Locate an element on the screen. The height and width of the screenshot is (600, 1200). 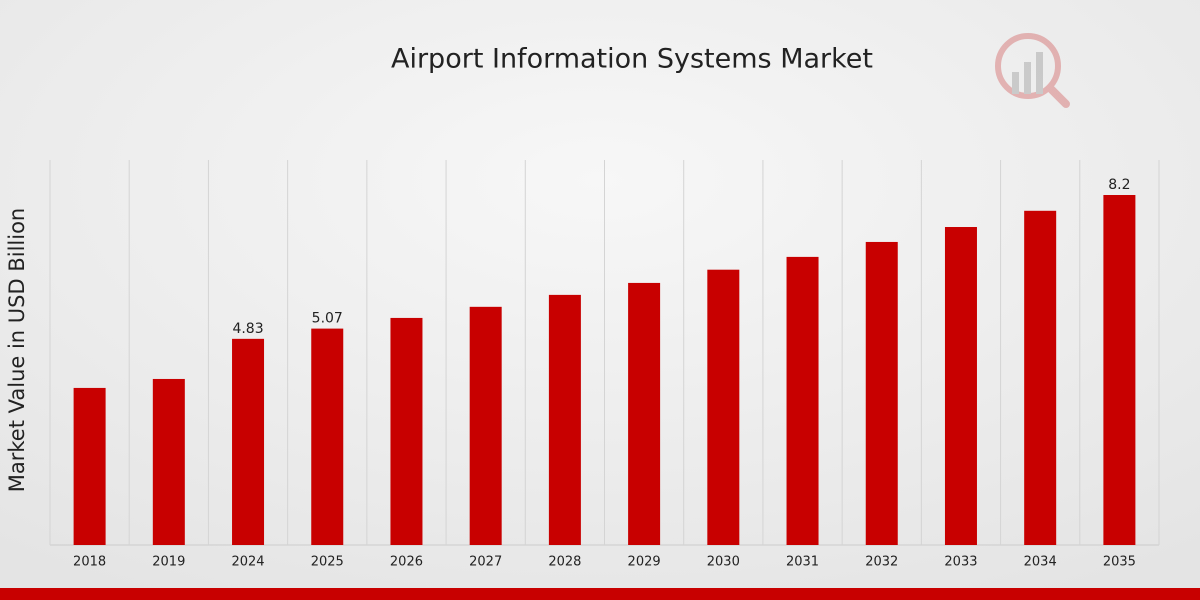
value-label: 8.2 is located at coordinates (1119, 185).